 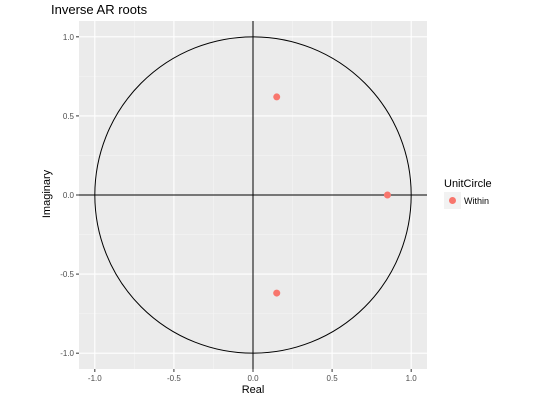 I want to click on legend-key-point, so click(x=452, y=200).